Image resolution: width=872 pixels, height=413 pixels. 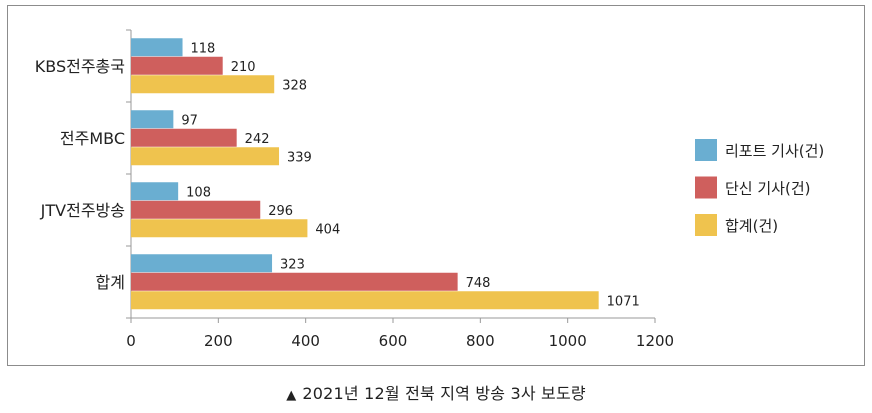 I want to click on caption-text: 2021년 12월 전북 지역 방송 3사 보도량, so click(x=444, y=393).